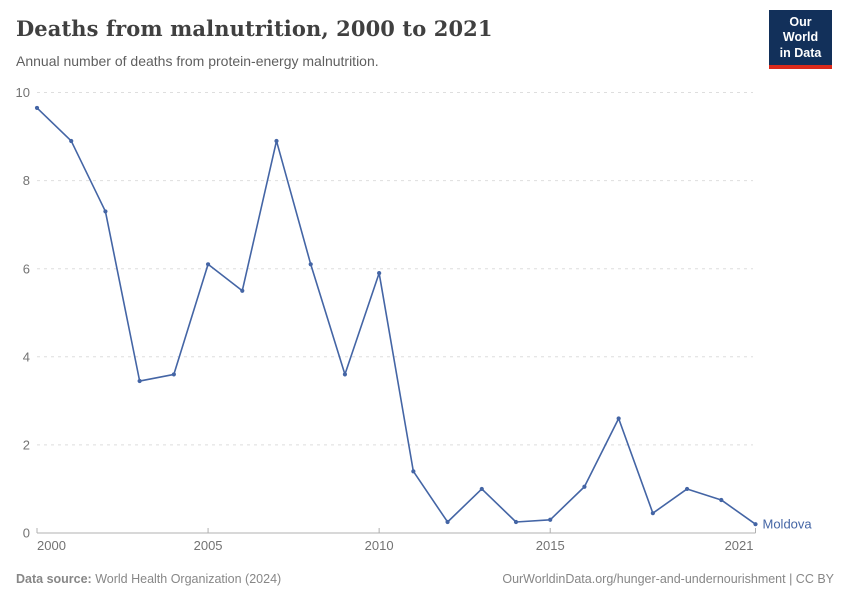 This screenshot has width=850, height=600. Describe the element at coordinates (652, 513) in the screenshot. I see `data-point-2018` at that location.